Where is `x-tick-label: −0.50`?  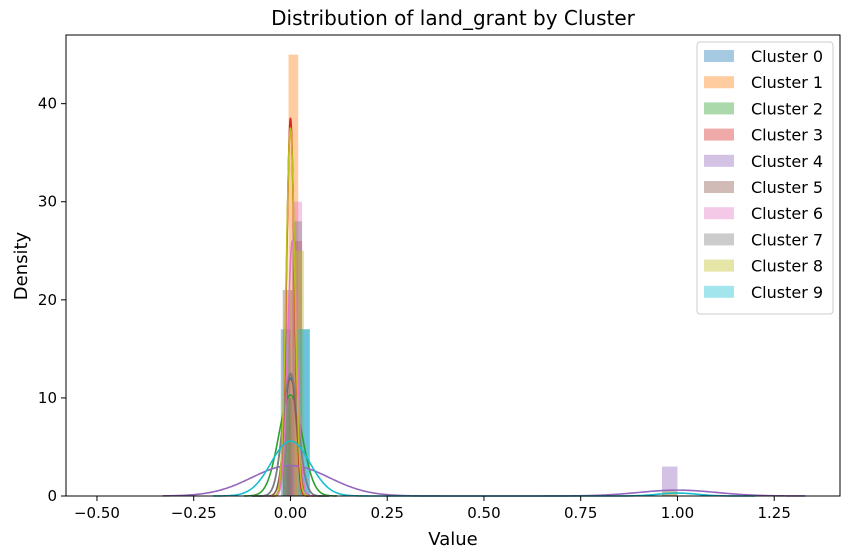 x-tick-label: −0.50 is located at coordinates (97, 513).